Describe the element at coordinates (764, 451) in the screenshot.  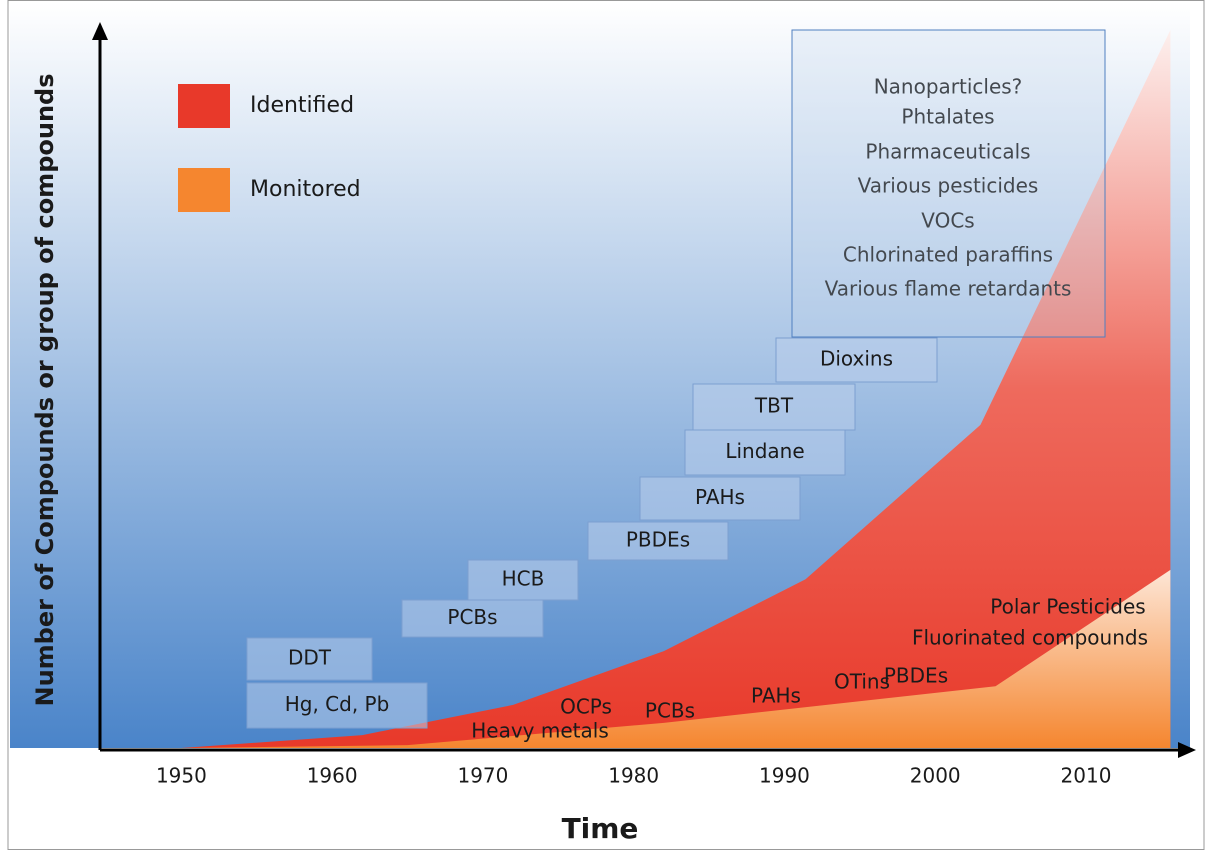
I see `compound-label: Lindane` at that location.